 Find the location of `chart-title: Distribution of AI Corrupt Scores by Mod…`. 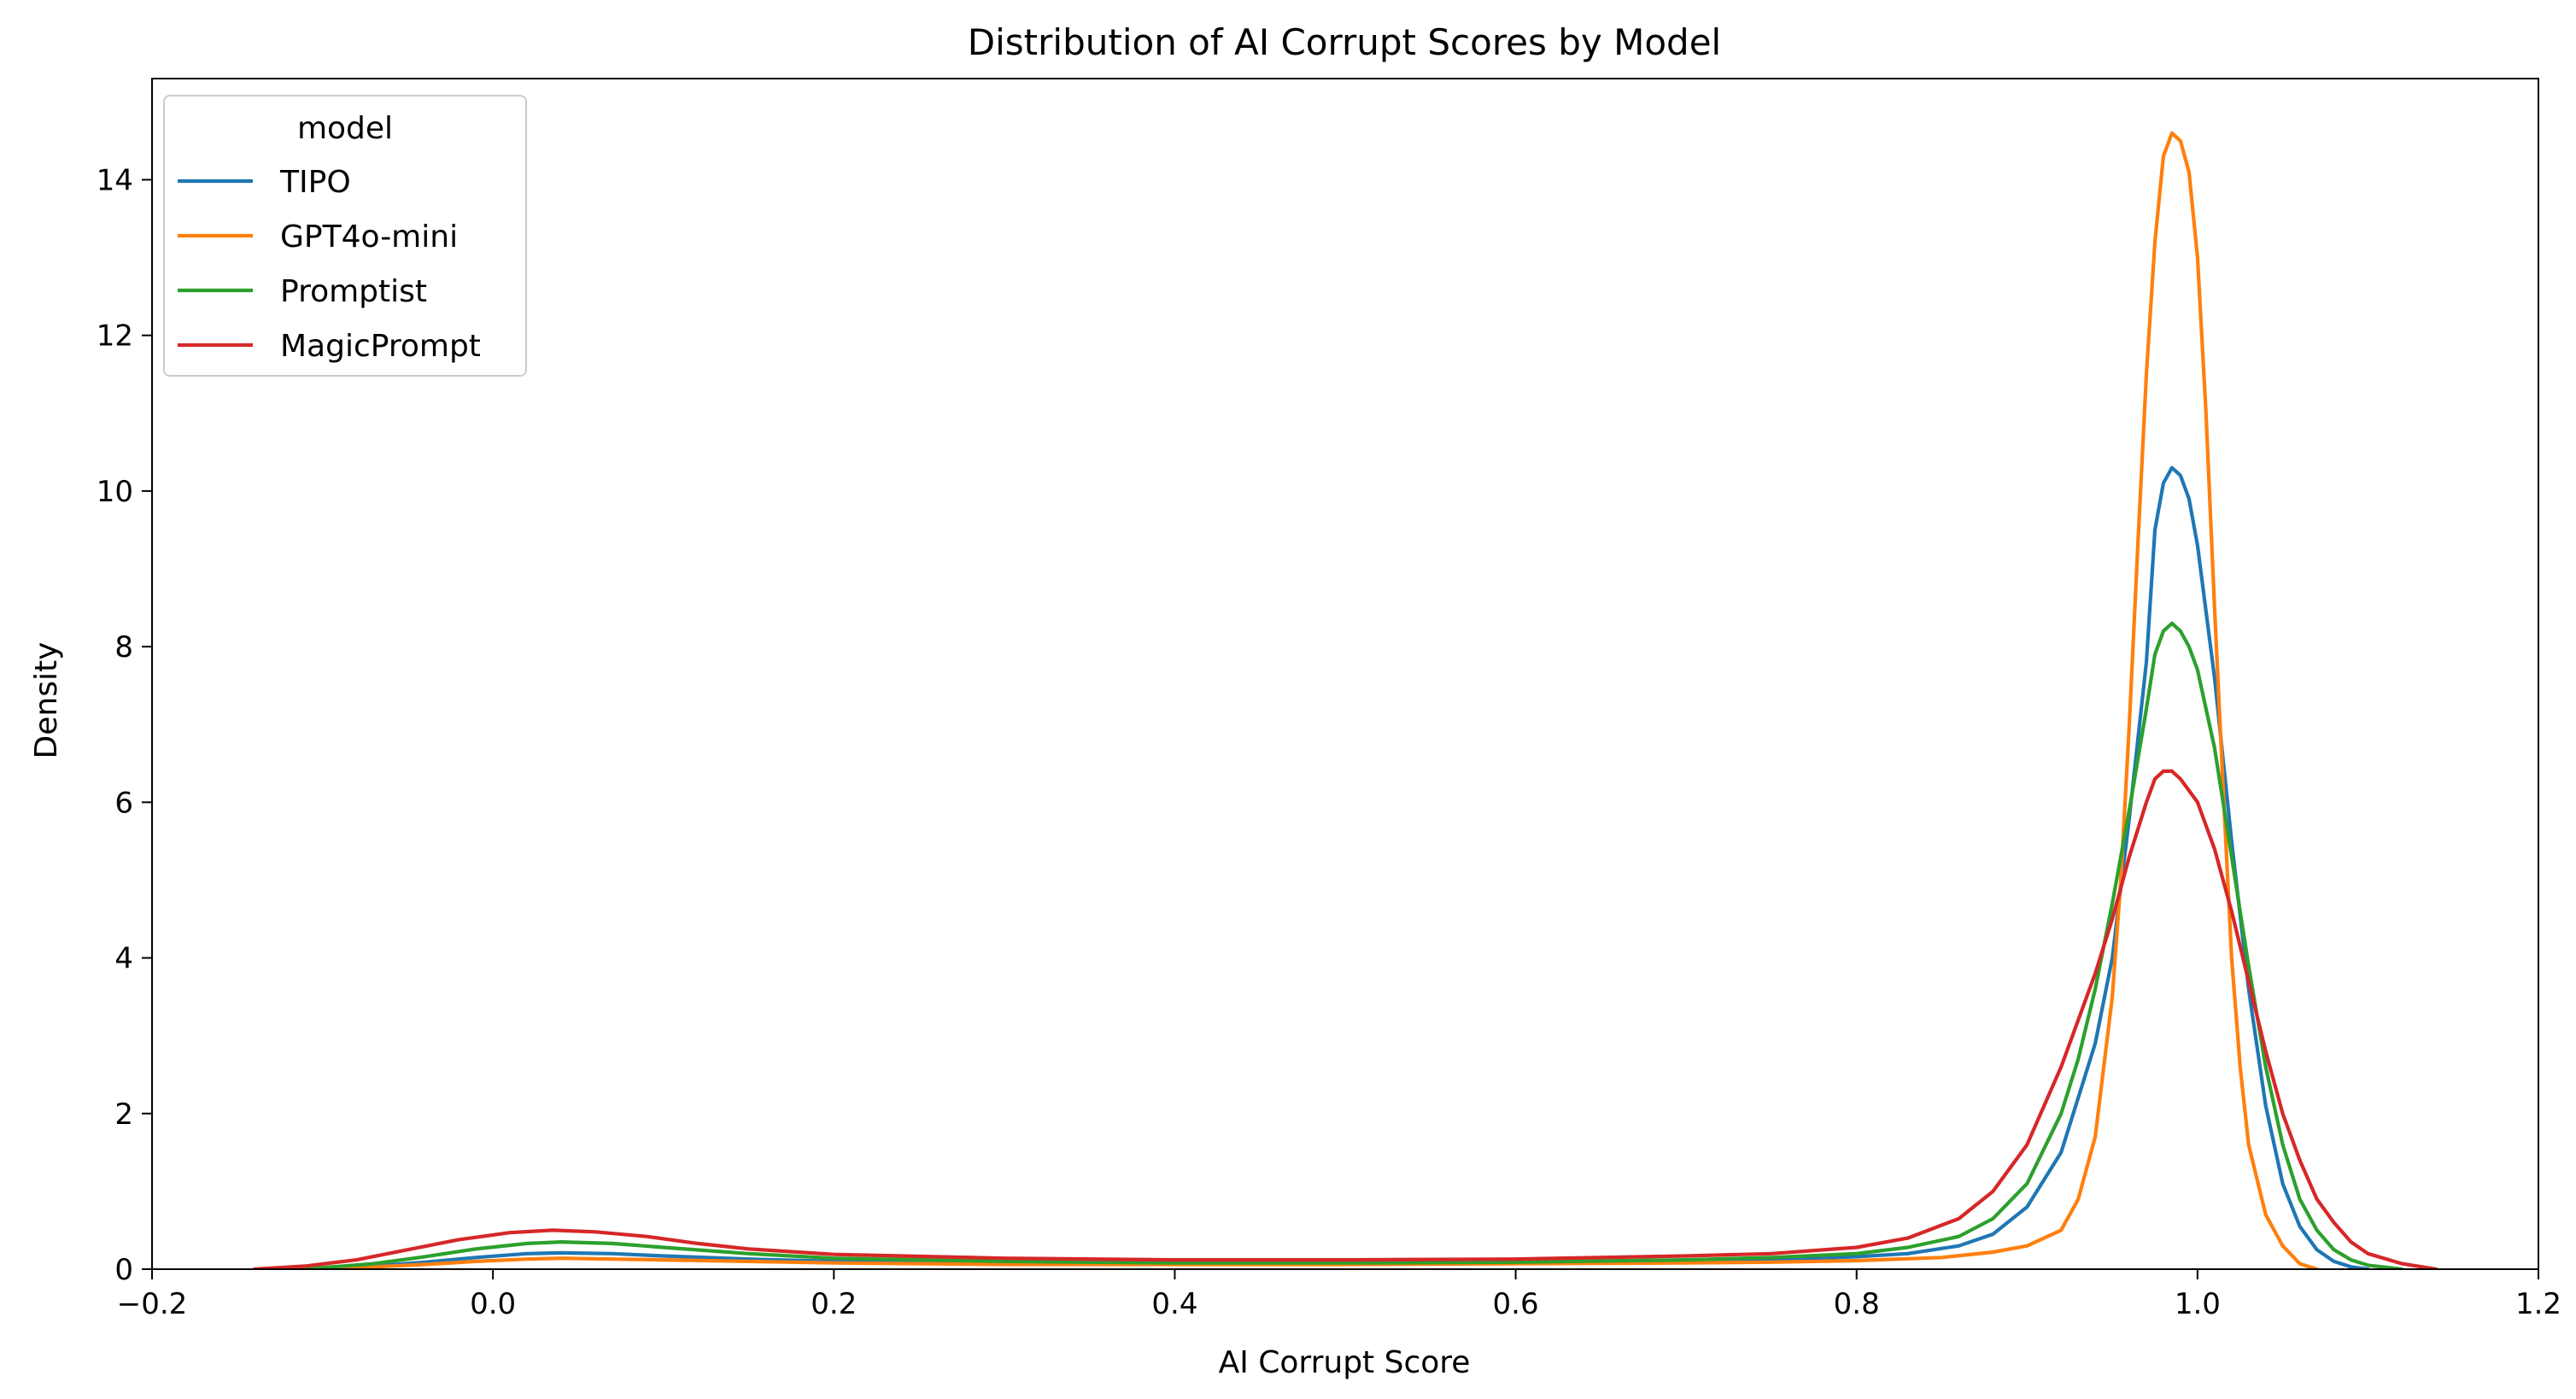

chart-title: Distribution of AI Corrupt Scores by Mod… is located at coordinates (1344, 42).